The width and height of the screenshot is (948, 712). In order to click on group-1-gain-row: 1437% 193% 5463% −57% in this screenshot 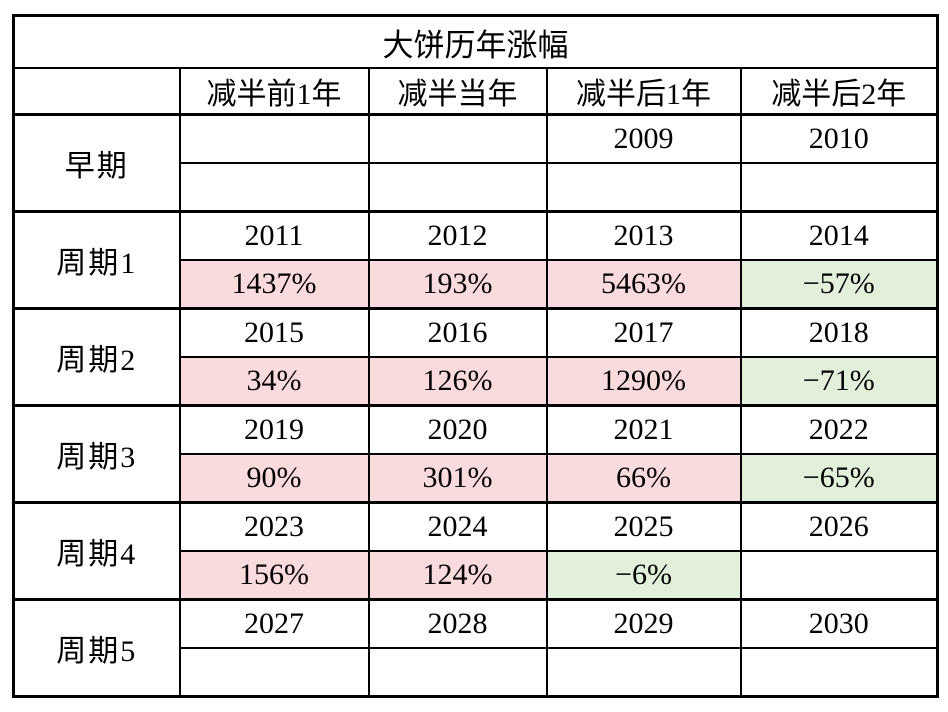, I will do `click(476, 284)`.